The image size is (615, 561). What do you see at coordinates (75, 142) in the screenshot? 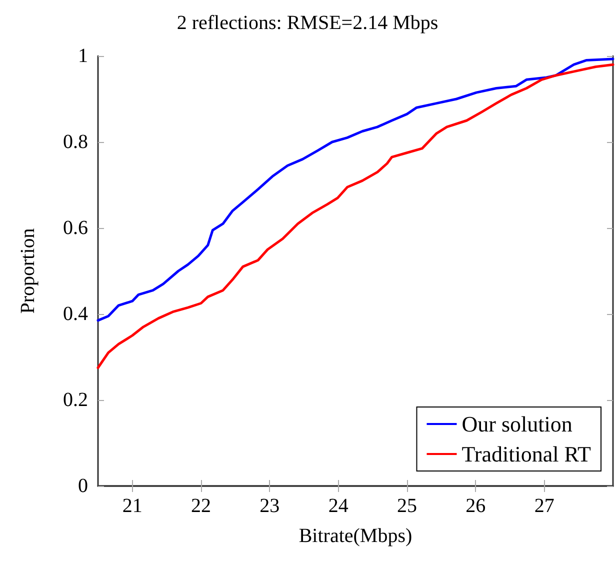
I see `y-tick-label: 0.8` at bounding box center [75, 142].